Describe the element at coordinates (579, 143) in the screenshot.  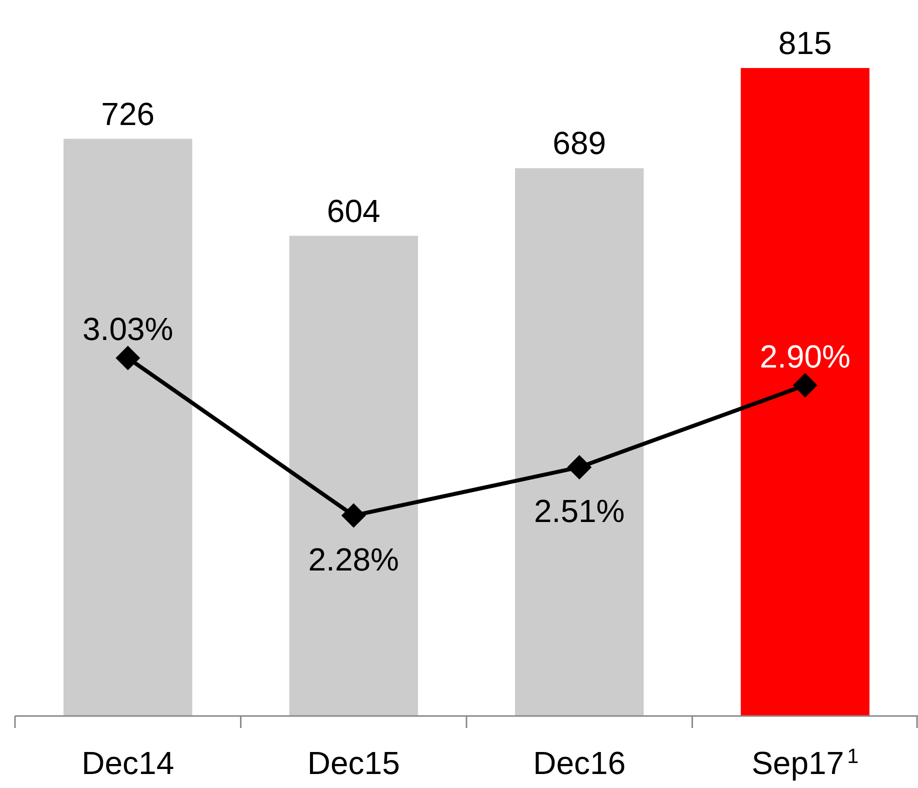
I see `data-label: 689` at that location.